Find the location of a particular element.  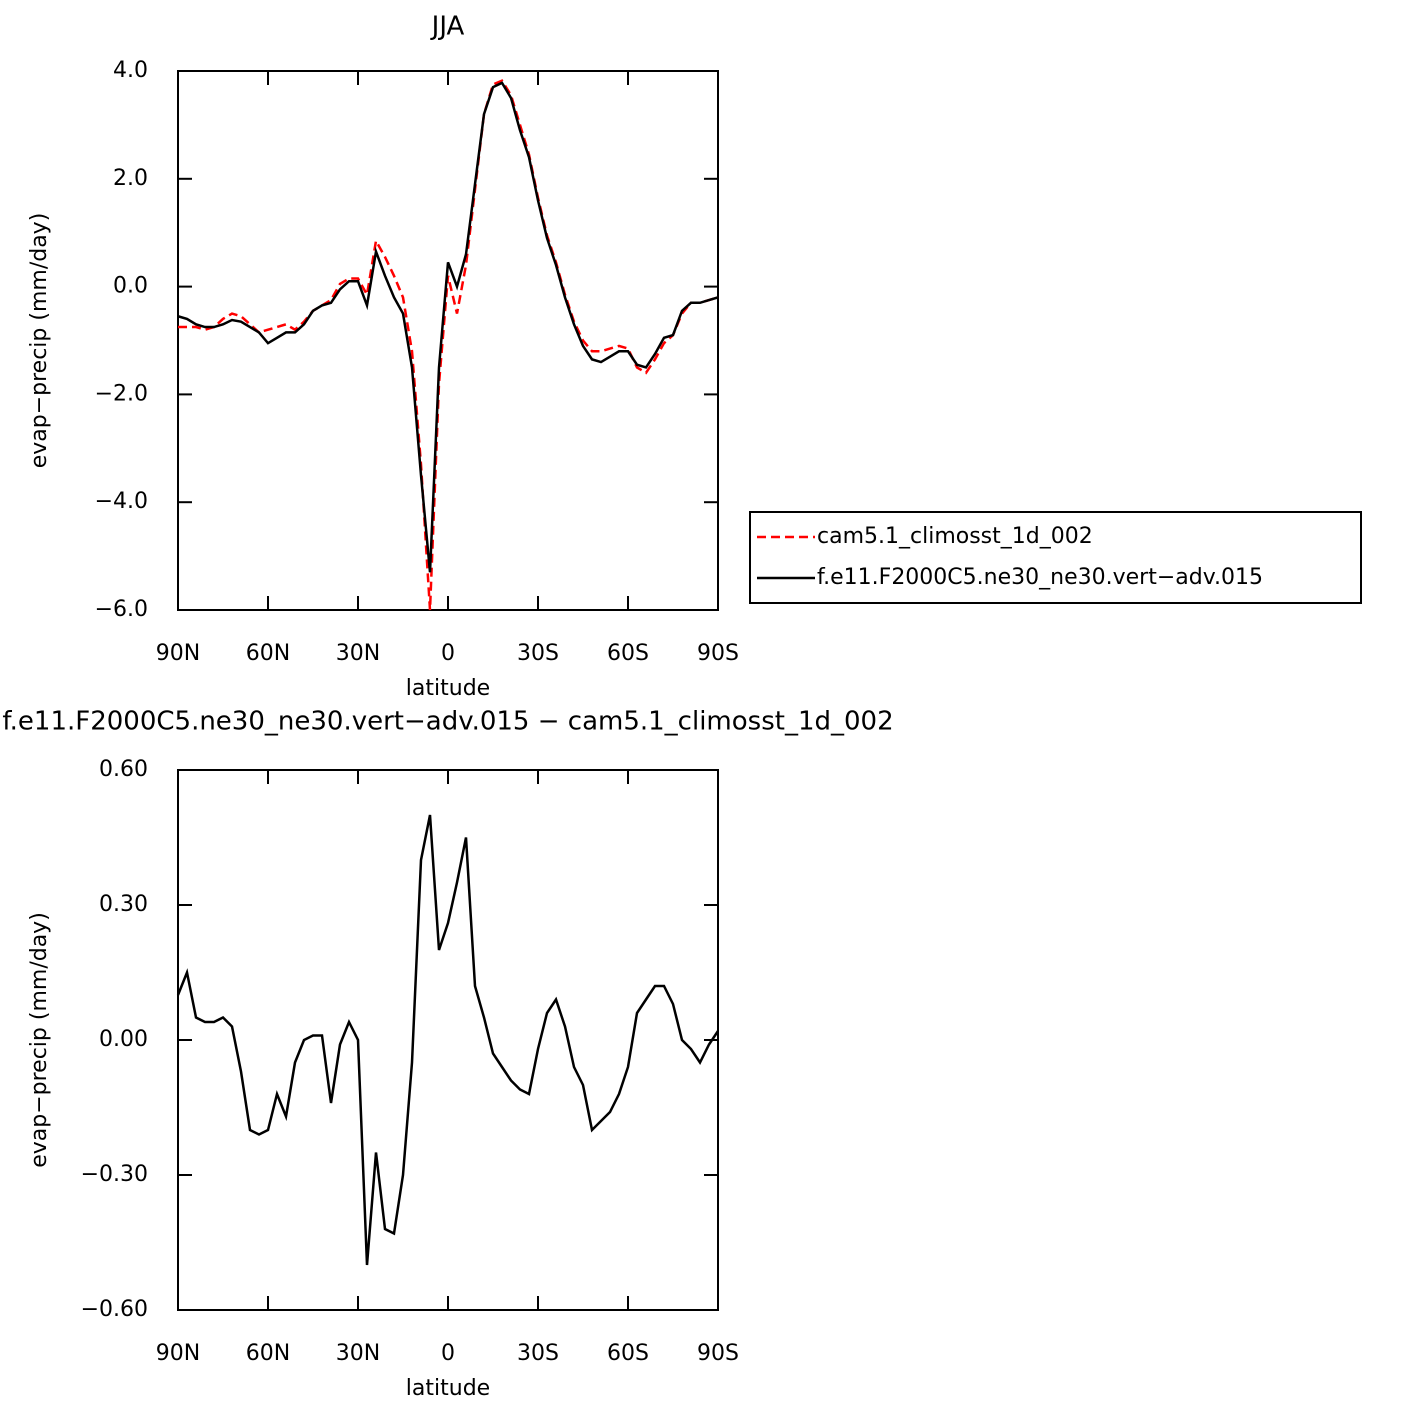

y-tick-label: 4.0 is located at coordinates (130, 70).